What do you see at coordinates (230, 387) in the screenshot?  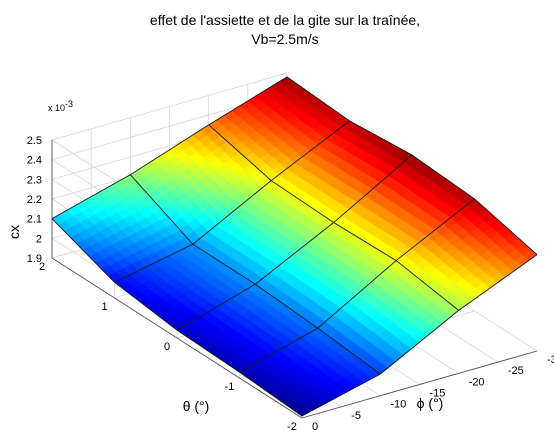 I see `theta-tick-label: -1` at bounding box center [230, 387].